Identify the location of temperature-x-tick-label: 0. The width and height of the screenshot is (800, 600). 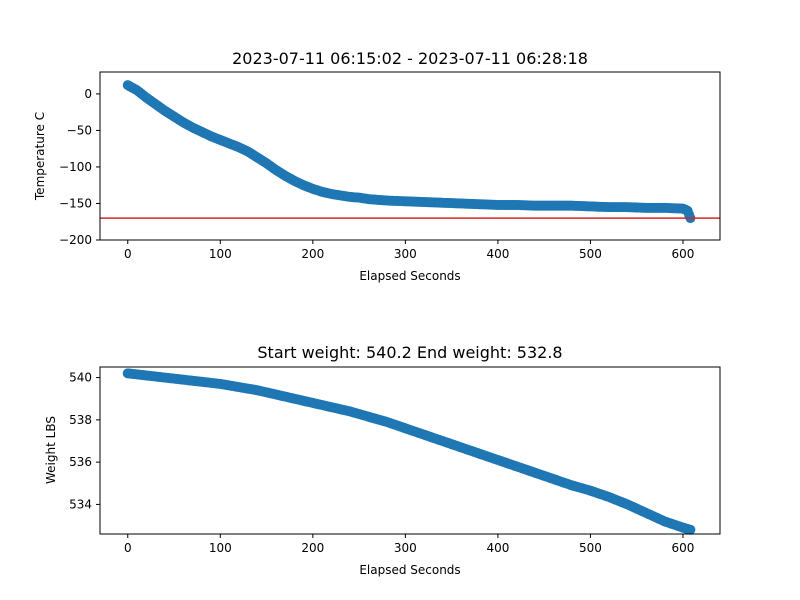
(128, 254).